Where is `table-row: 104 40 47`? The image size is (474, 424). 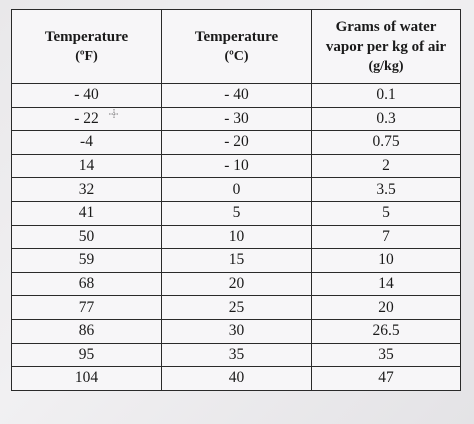
table-row: 104 40 47 is located at coordinates (236, 378).